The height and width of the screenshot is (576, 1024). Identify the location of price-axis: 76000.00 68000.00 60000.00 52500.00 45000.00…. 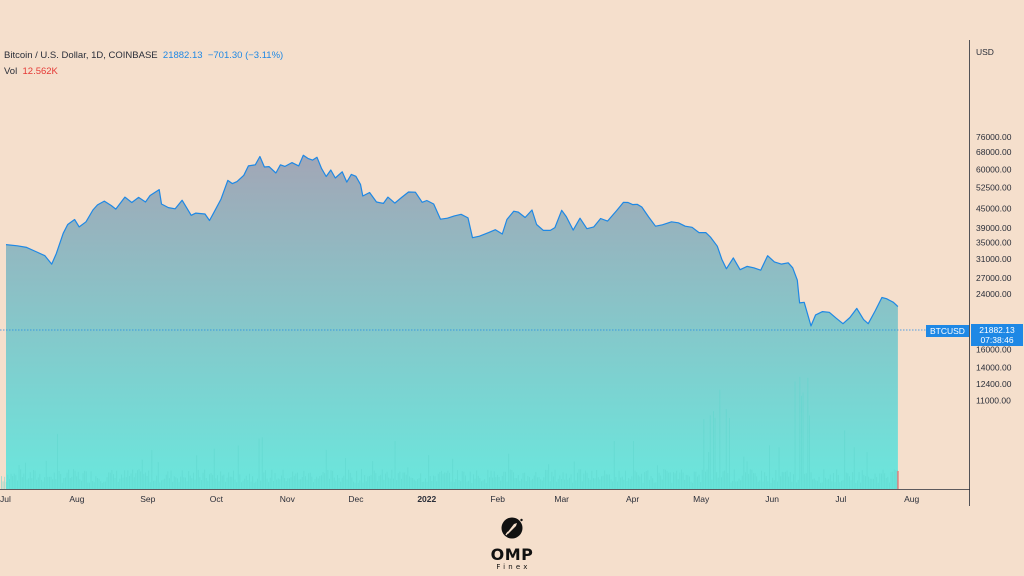
(994, 268).